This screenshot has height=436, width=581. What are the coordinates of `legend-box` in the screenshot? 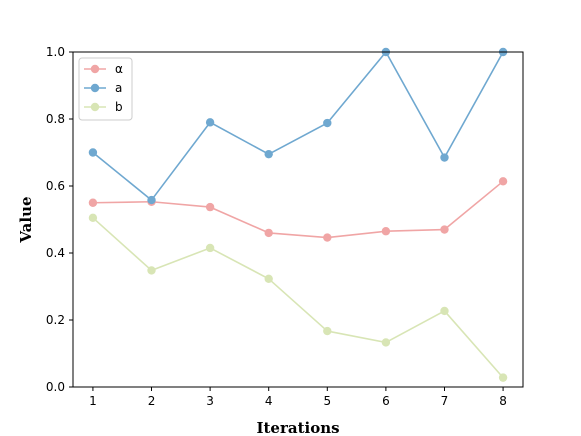 It's located at (105, 89).